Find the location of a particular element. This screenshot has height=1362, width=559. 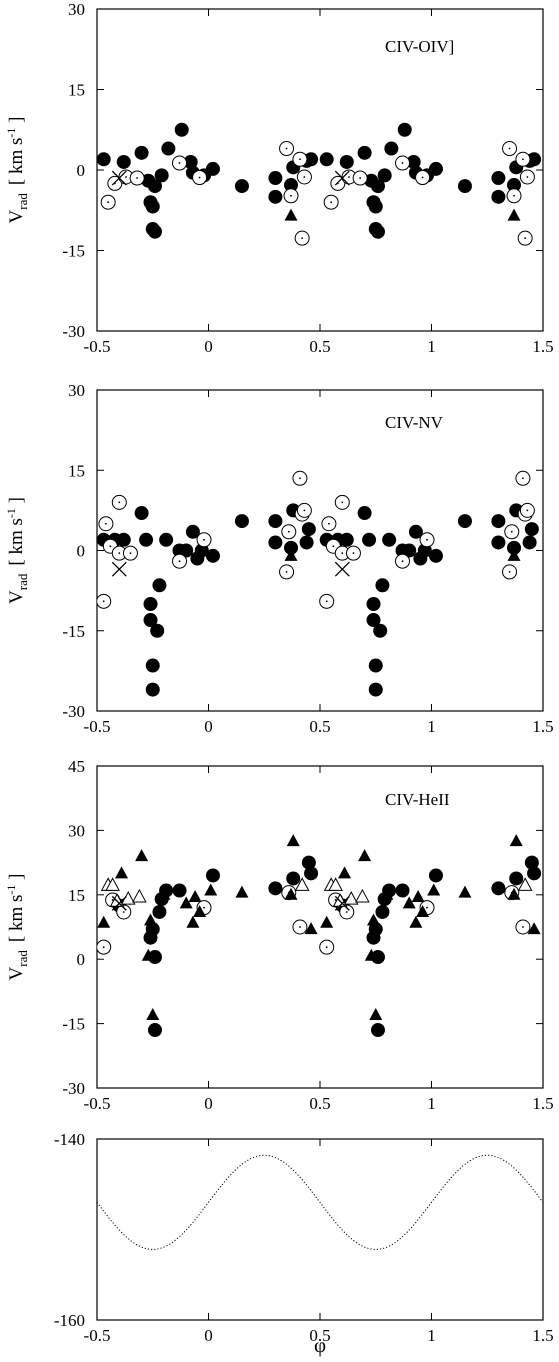

y-tick-label: 30 is located at coordinates (76, 390).